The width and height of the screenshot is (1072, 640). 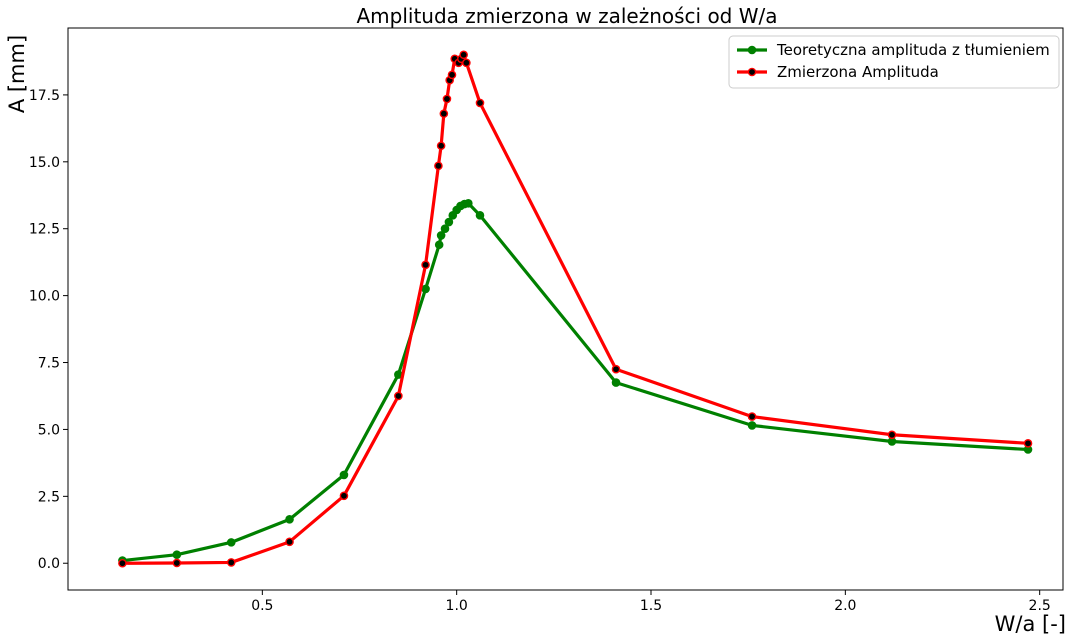 What do you see at coordinates (262, 606) in the screenshot?
I see `x-tick-label: 0.5` at bounding box center [262, 606].